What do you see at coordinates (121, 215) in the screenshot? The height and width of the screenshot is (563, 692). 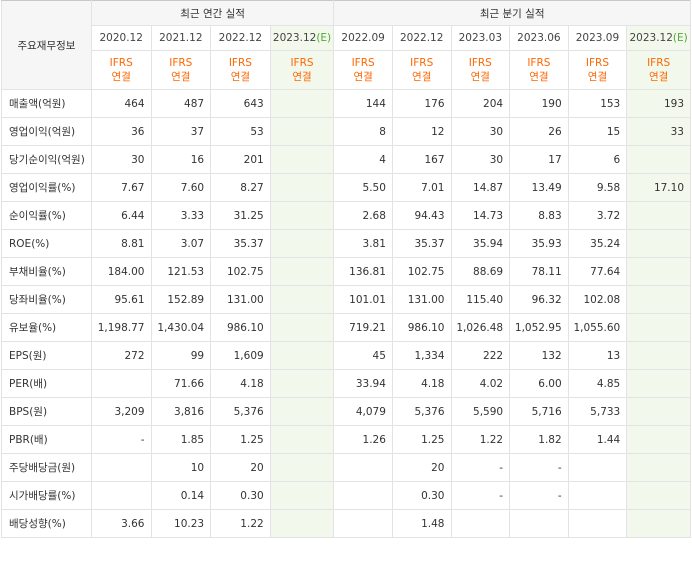 I see `value-cell: 6.44` at bounding box center [121, 215].